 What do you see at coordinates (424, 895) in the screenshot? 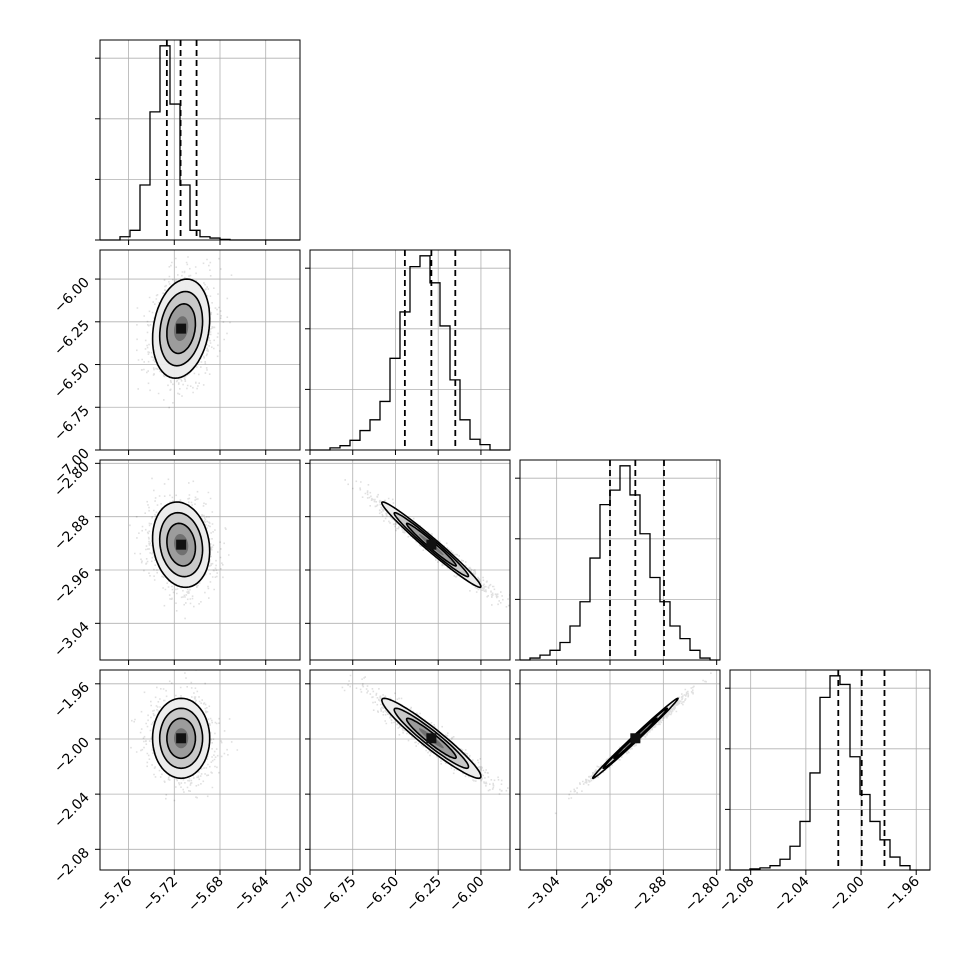
I see `x-tick-label: −6.25` at bounding box center [424, 895].